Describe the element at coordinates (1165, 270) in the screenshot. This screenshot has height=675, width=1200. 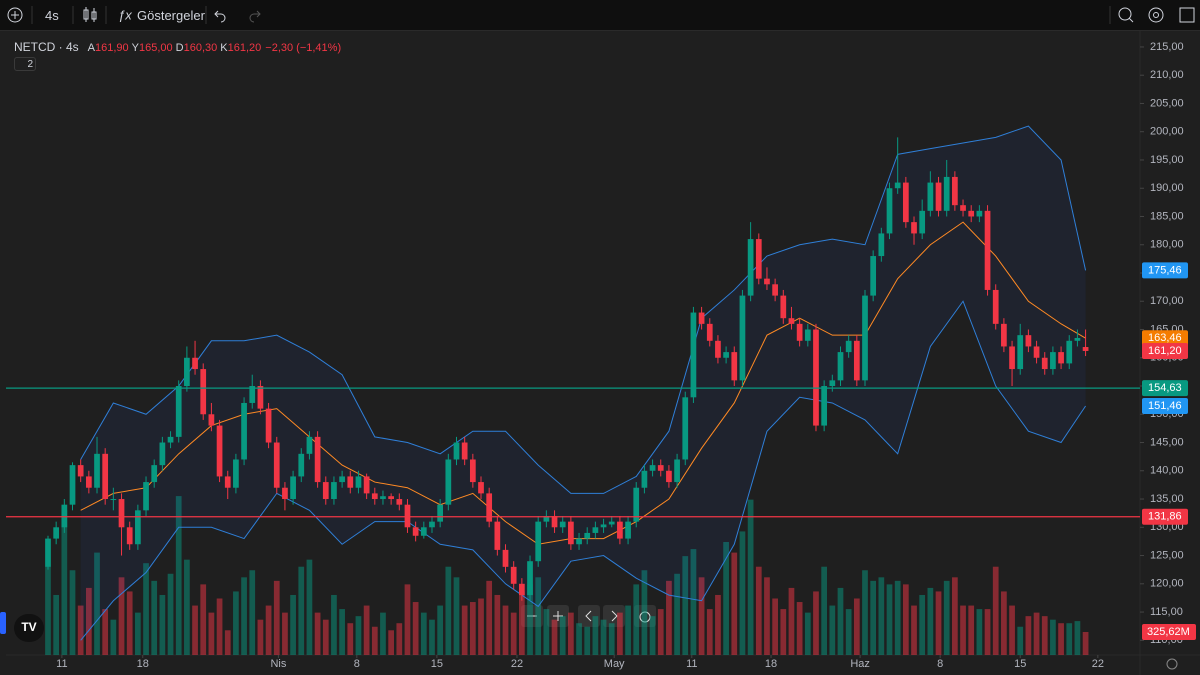
I see `price-label: 175,46` at that location.